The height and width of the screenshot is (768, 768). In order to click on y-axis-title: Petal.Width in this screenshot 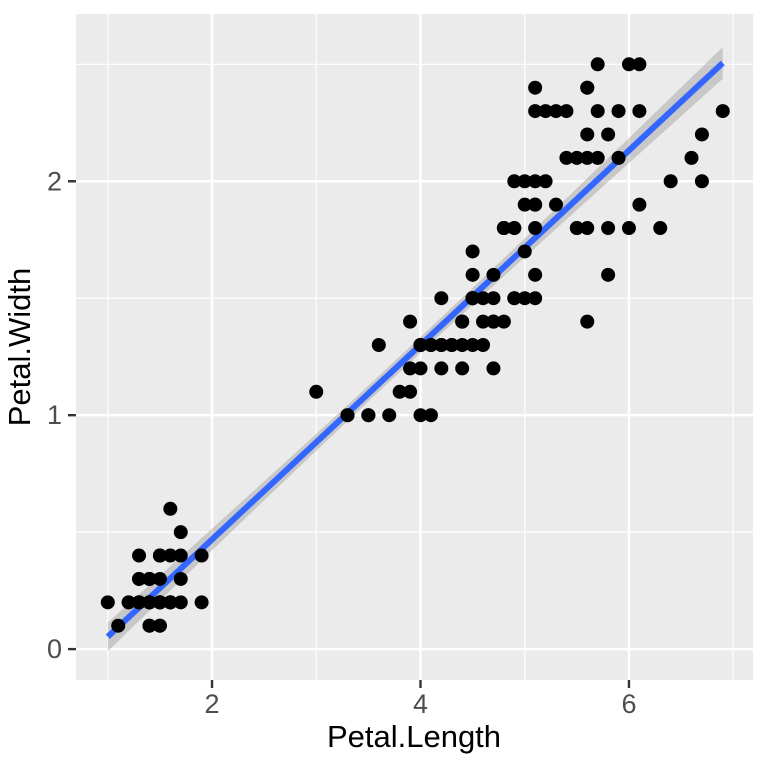, I will do `click(19, 347)`.